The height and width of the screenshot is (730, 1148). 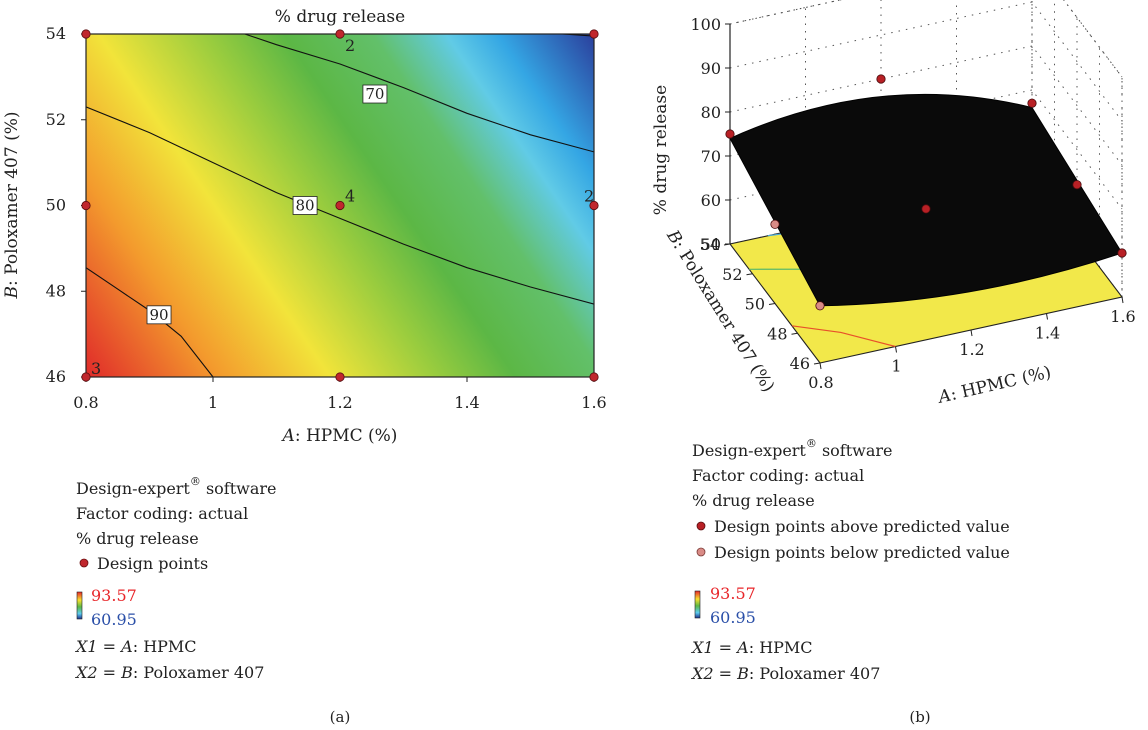 What do you see at coordinates (711, 112) in the screenshot?
I see `z-tick-label: 80` at bounding box center [711, 112].